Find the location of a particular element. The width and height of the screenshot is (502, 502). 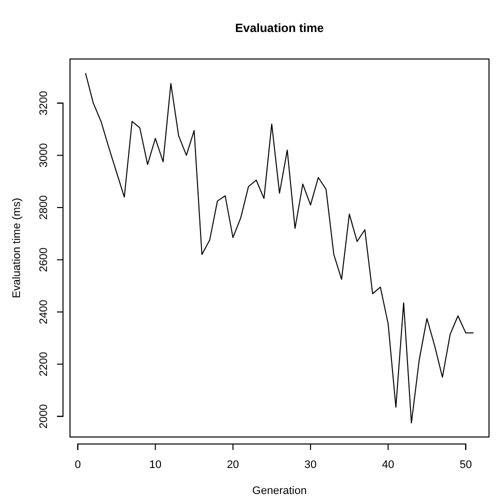

y-tick-label: 3000 is located at coordinates (44, 155).